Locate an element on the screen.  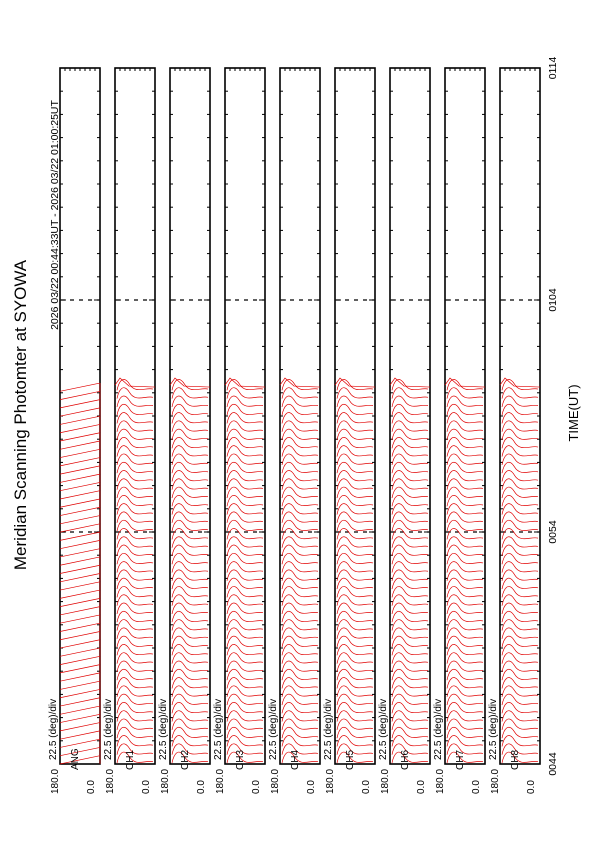
channel-label: CH2 is located at coordinates (185, 760).